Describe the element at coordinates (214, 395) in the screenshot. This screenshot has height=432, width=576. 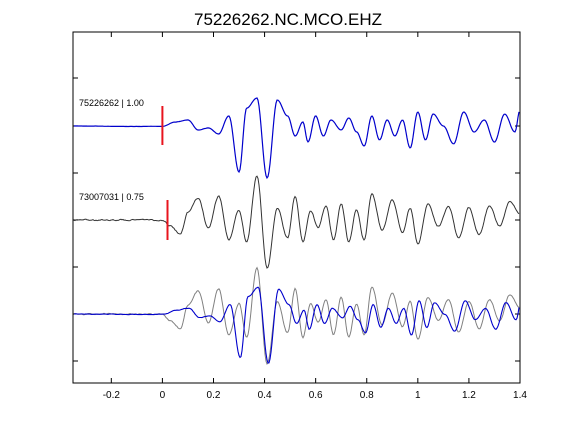
I see `x-tick-label-2: 0.2` at that location.